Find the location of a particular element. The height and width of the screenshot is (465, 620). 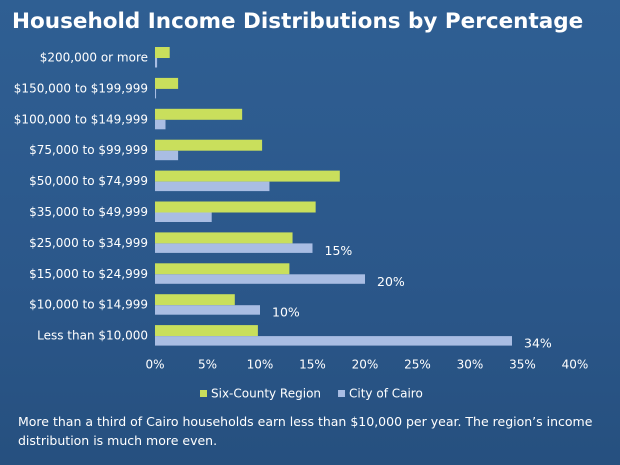

x-tick-label: 20% is located at coordinates (365, 365).